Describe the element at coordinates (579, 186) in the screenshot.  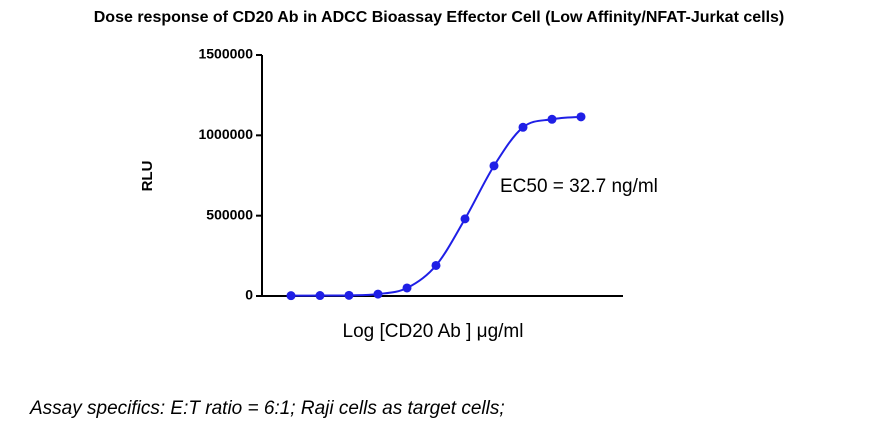
I see `annotation: EC50 = 32.7 ng/ml` at that location.